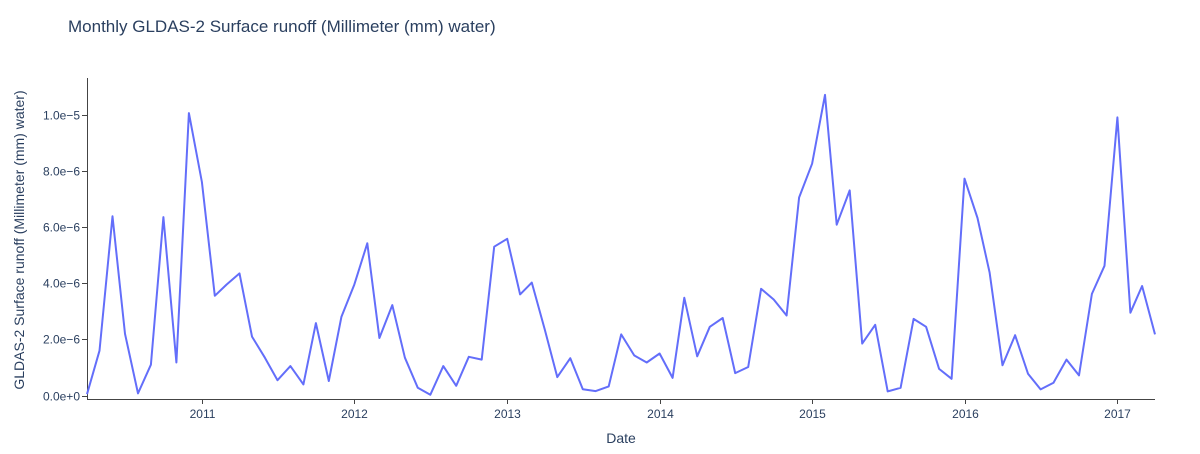  What do you see at coordinates (61, 340) in the screenshot?
I see `y-tick-label: 2.0e−6` at bounding box center [61, 340].